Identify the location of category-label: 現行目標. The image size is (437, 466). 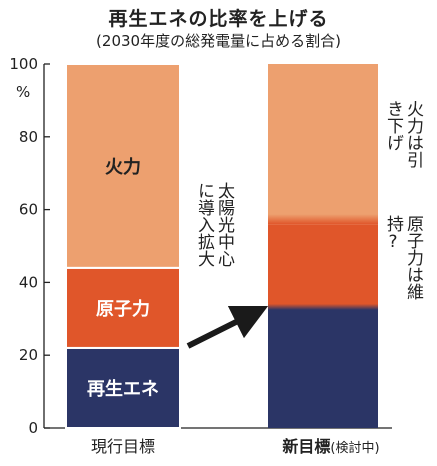
(123, 446).